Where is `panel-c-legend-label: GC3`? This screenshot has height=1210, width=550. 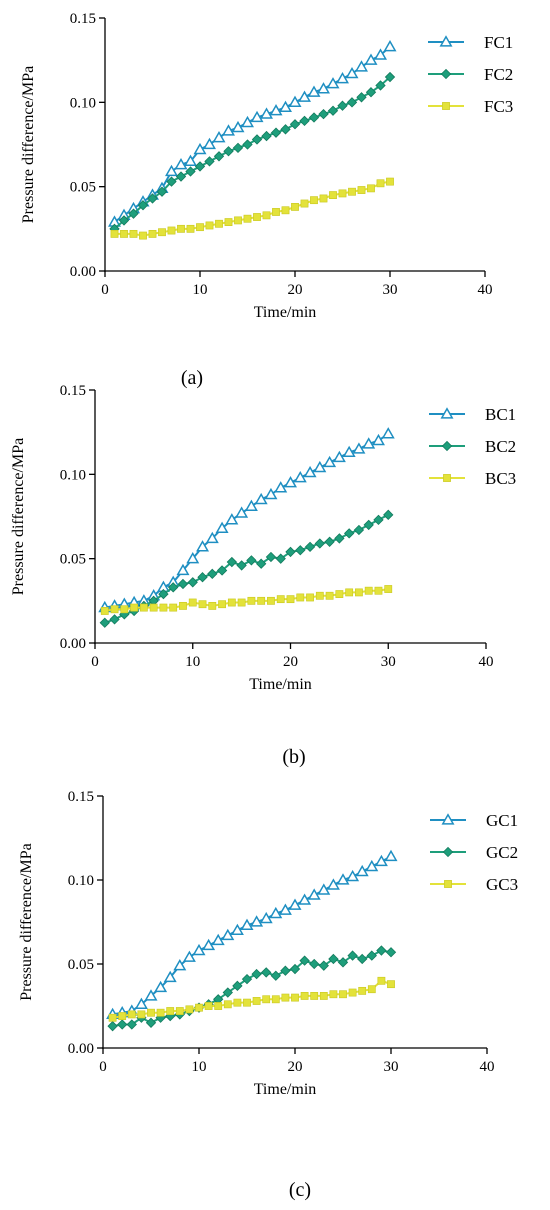
panel-c-legend-label: GC3 is located at coordinates (502, 884).